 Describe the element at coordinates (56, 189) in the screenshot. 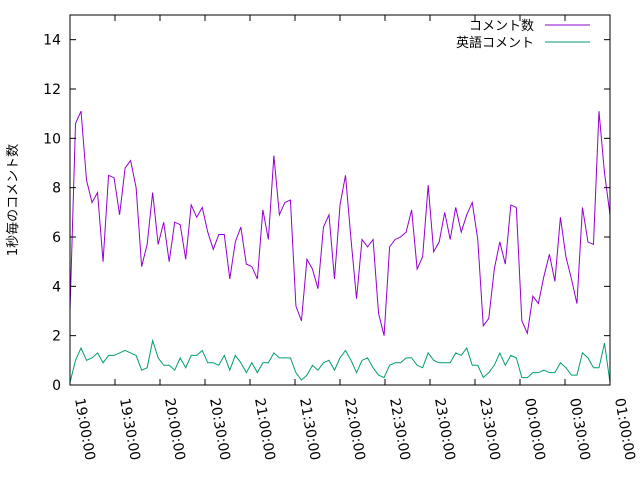

I see `y-tick-label: 8` at that location.